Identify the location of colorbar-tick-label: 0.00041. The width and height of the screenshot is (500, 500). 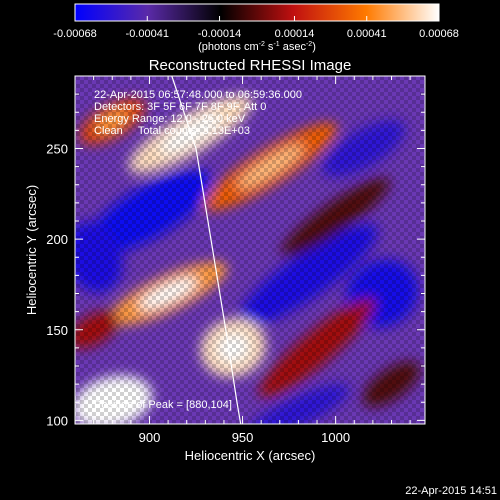
(367, 34).